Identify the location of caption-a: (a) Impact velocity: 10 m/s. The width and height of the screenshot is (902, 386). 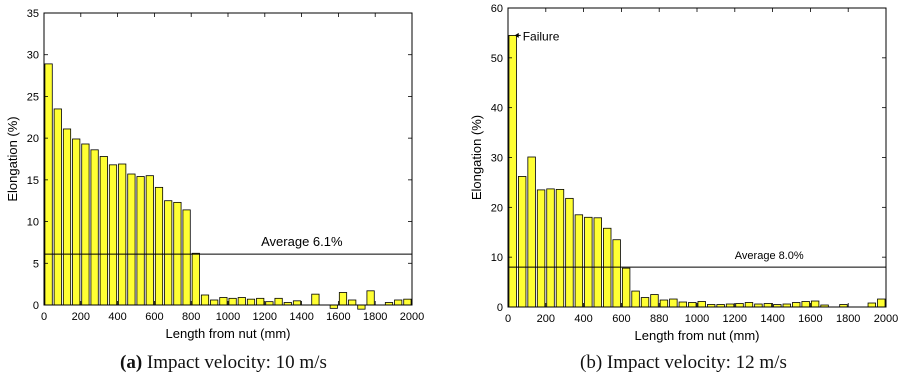
(223, 362).